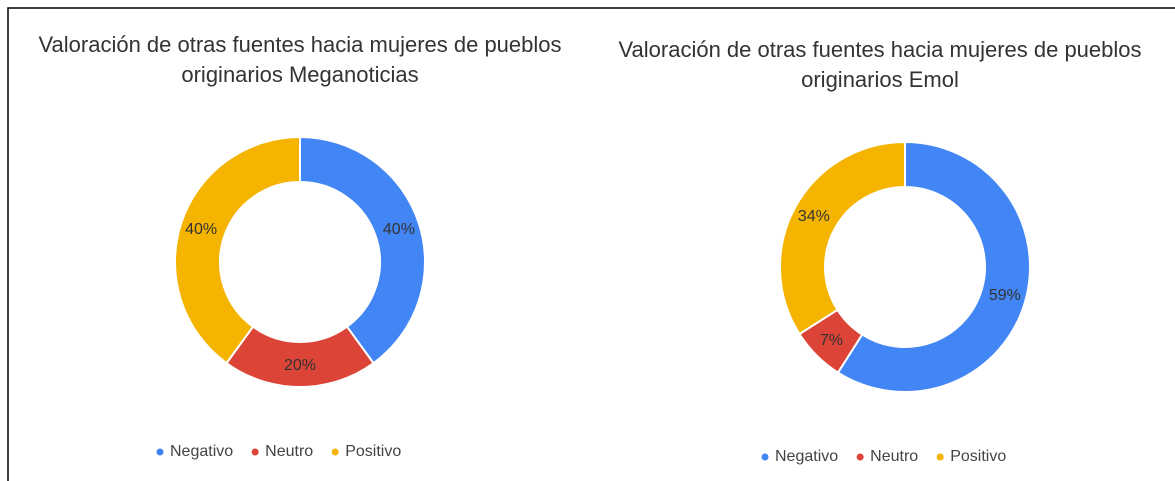  I want to click on data-label: 20%, so click(300, 365).